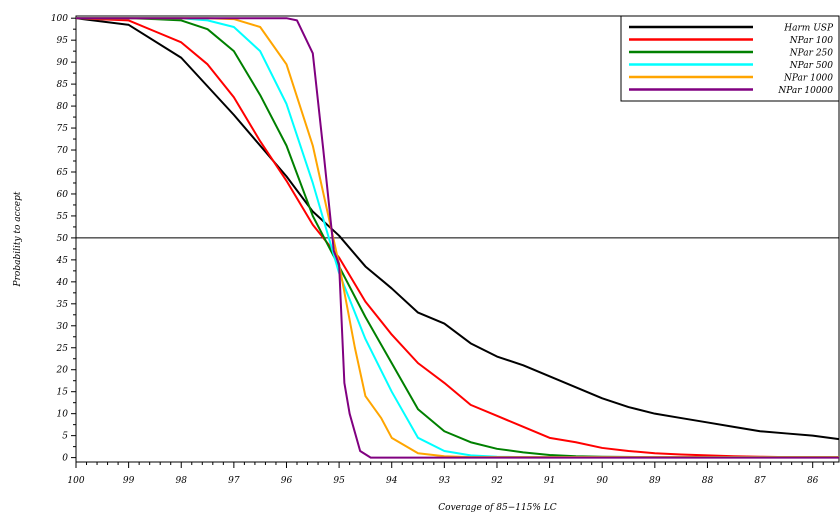 This screenshot has height=520, width=840. Describe the element at coordinates (62, 261) in the screenshot. I see `y-tick-label: 45` at that location.